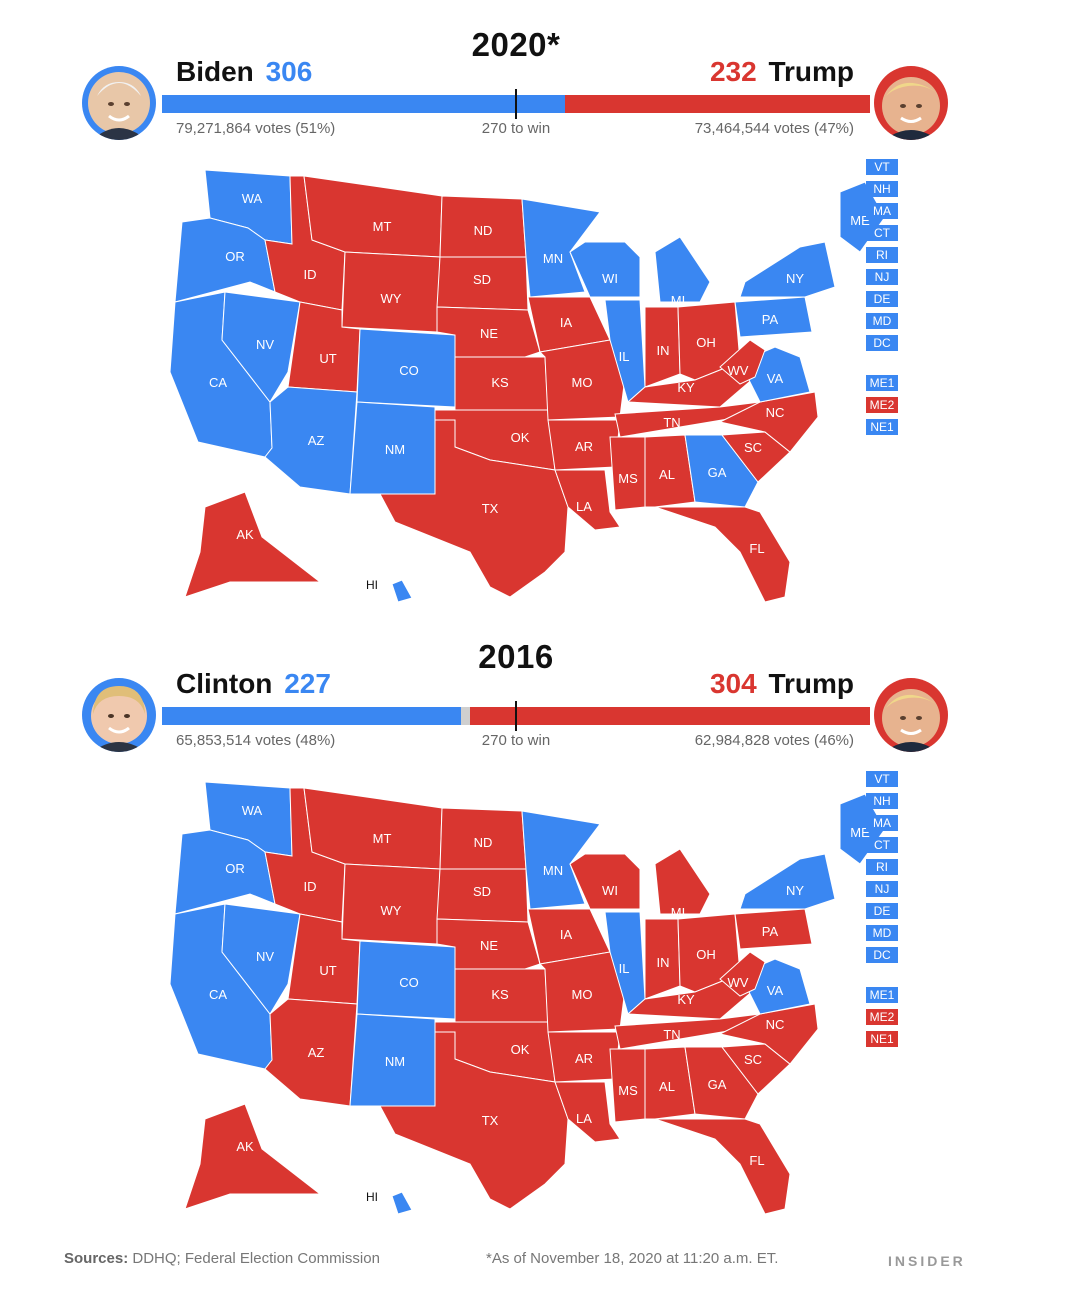 Image resolution: width=1082 pixels, height=1312 pixels. I want to click on state-label-tx: TX, so click(490, 508).